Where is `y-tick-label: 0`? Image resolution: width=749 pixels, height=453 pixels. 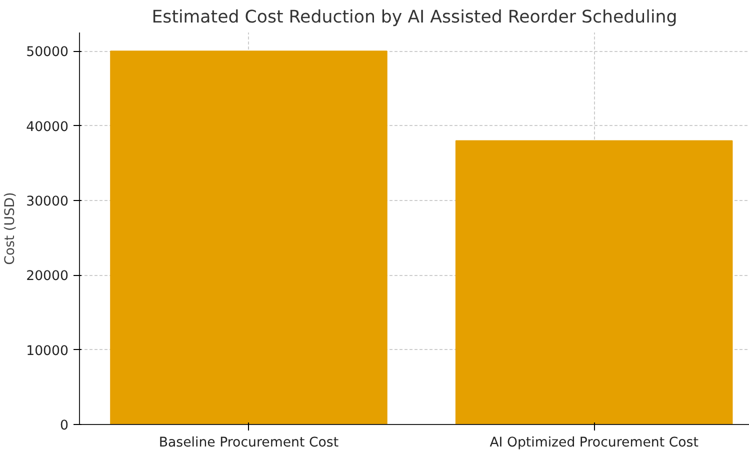
y-tick-label: 0 is located at coordinates (64, 426).